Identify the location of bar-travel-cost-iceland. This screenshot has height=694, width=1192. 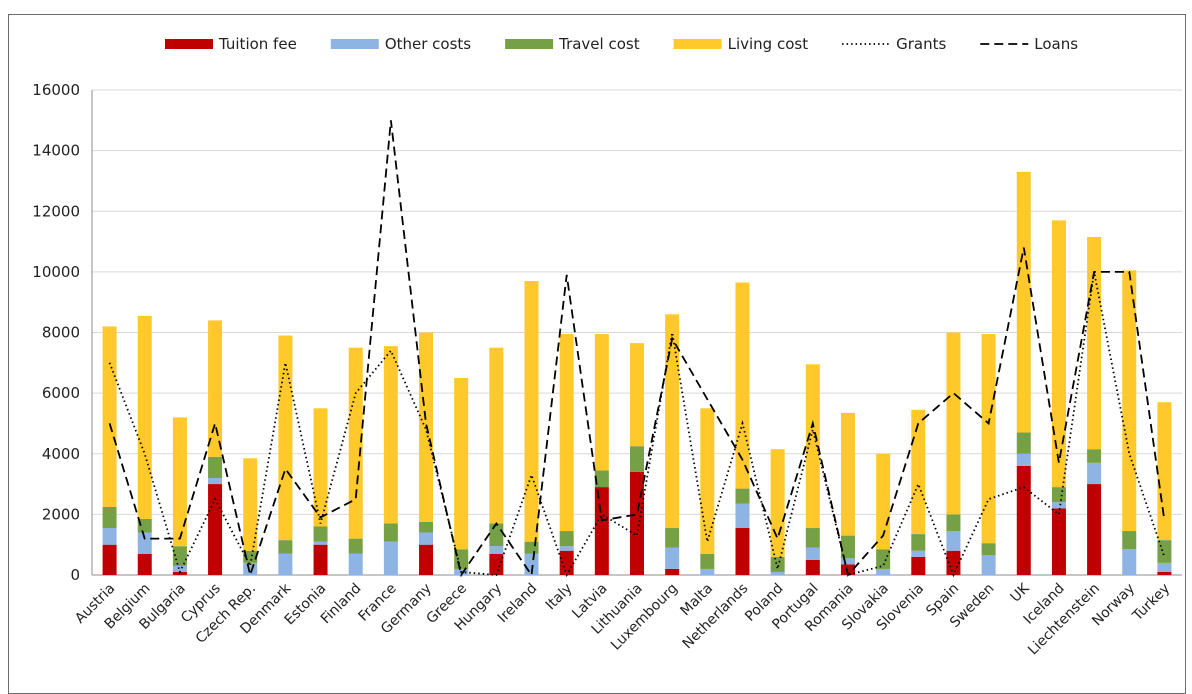
(1058, 495).